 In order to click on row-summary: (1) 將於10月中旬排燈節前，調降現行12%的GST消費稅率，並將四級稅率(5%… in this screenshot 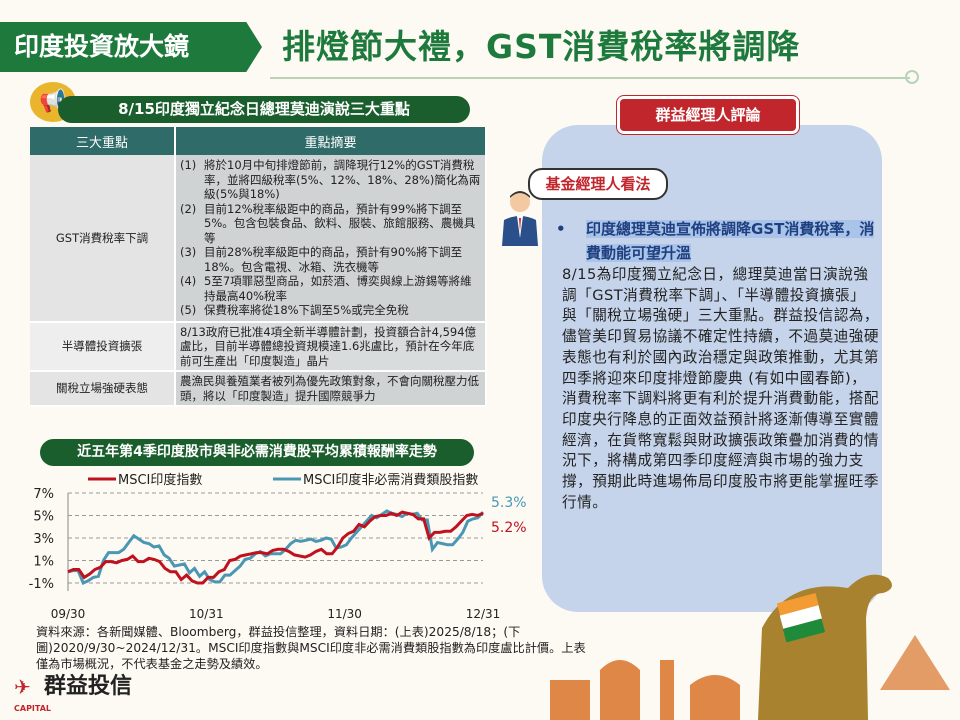, I will do `click(331, 239)`.